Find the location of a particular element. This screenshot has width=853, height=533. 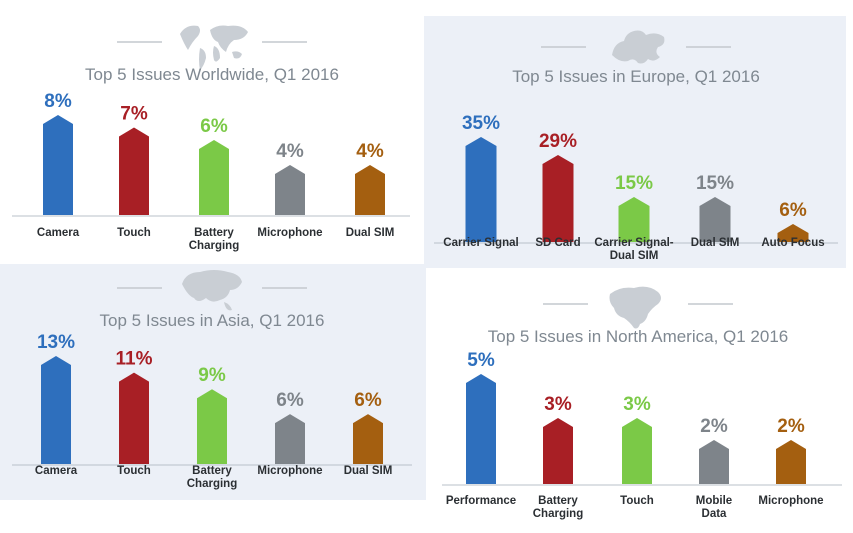

category-label: Carrier Signal is located at coordinates (480, 243).